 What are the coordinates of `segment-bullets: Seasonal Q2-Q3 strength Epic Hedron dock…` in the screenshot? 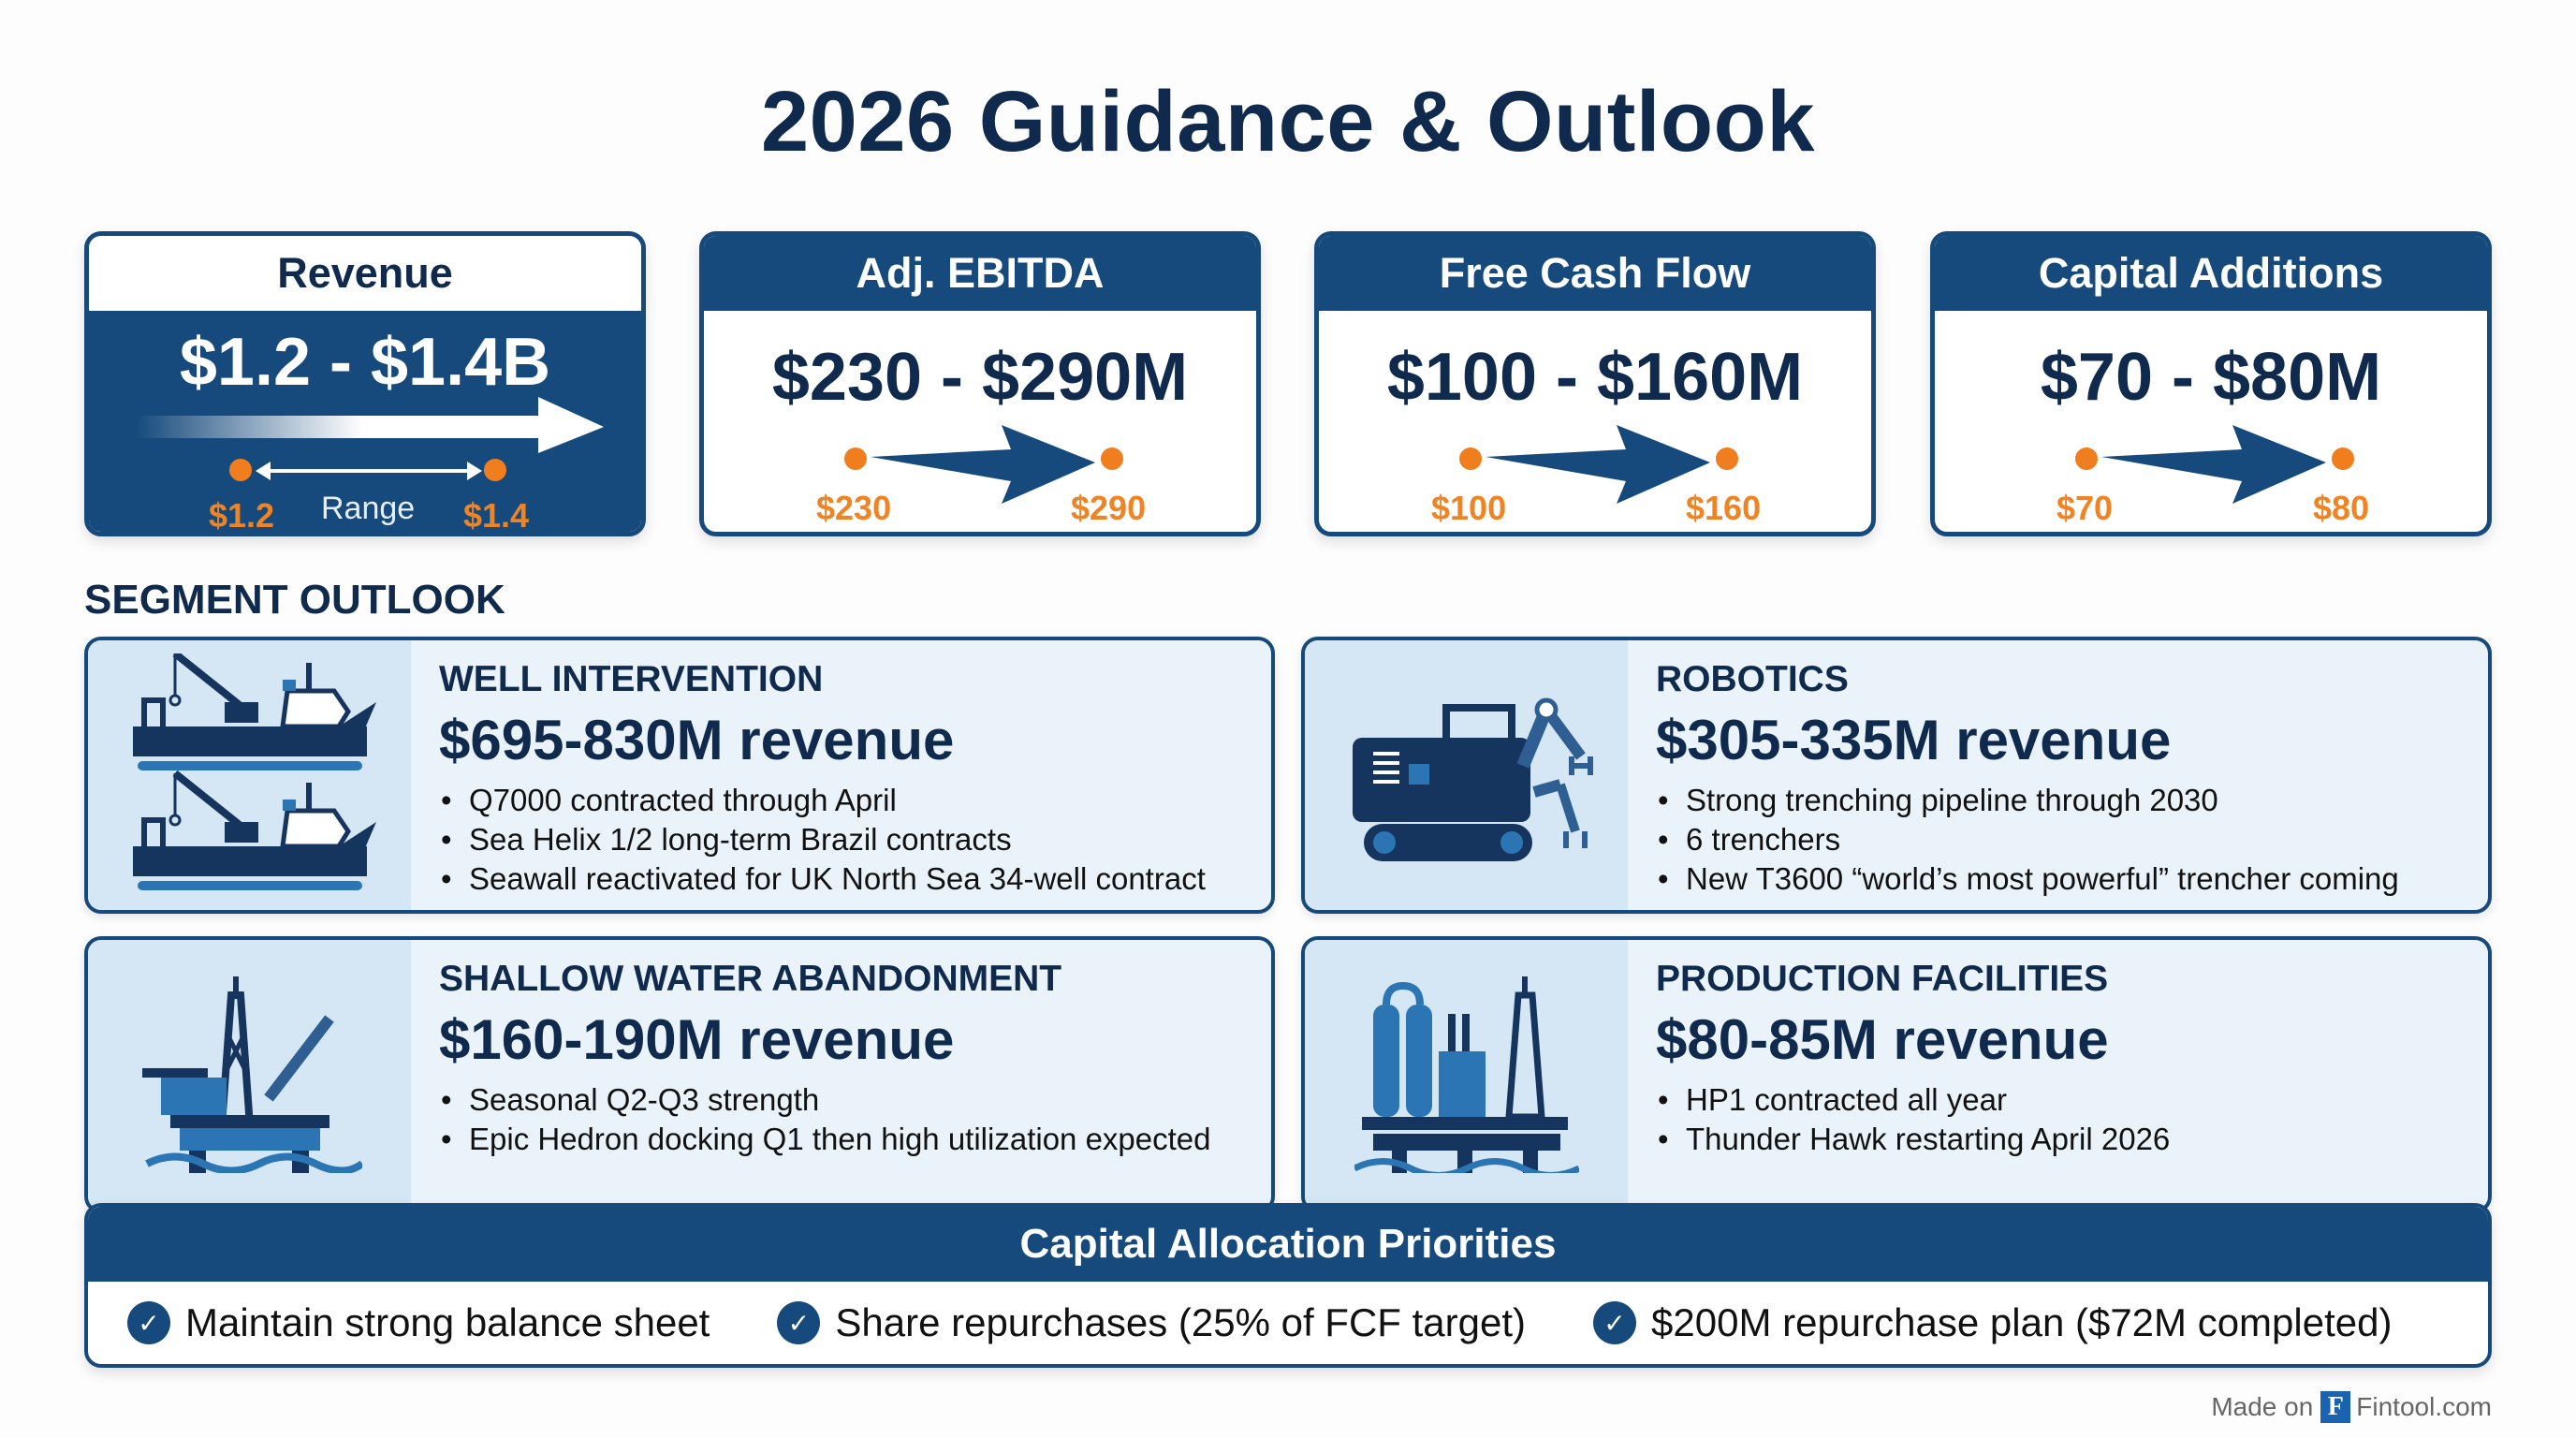 It's located at (845, 1119).